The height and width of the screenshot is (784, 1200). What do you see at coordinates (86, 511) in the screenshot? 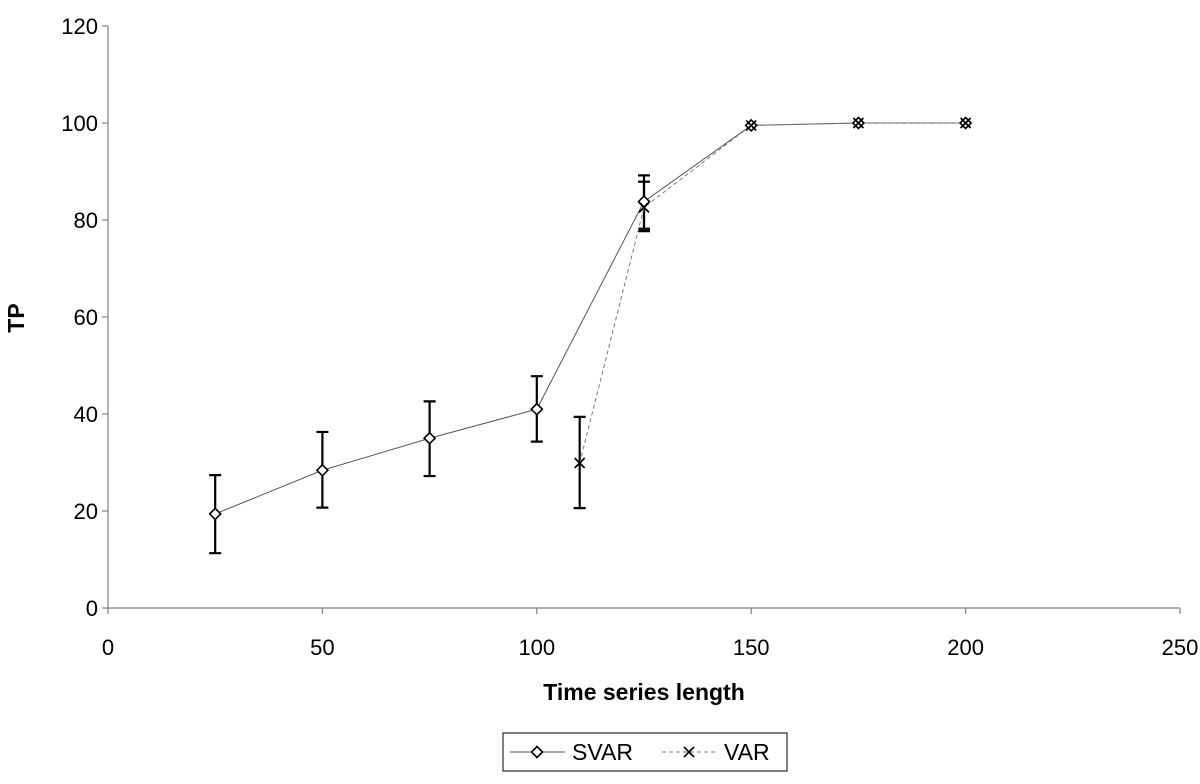
I see `y-tick-label-1: 20` at bounding box center [86, 511].